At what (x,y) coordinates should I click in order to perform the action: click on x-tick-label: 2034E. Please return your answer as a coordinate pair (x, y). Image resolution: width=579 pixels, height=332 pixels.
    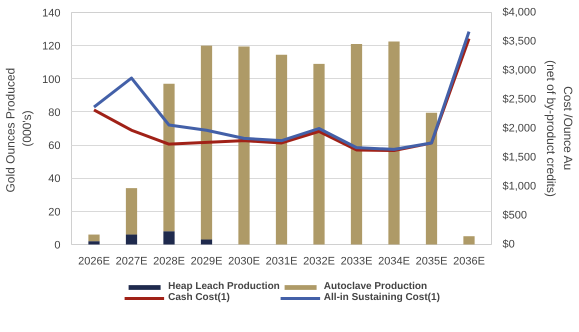
    Looking at the image, I should click on (394, 262).